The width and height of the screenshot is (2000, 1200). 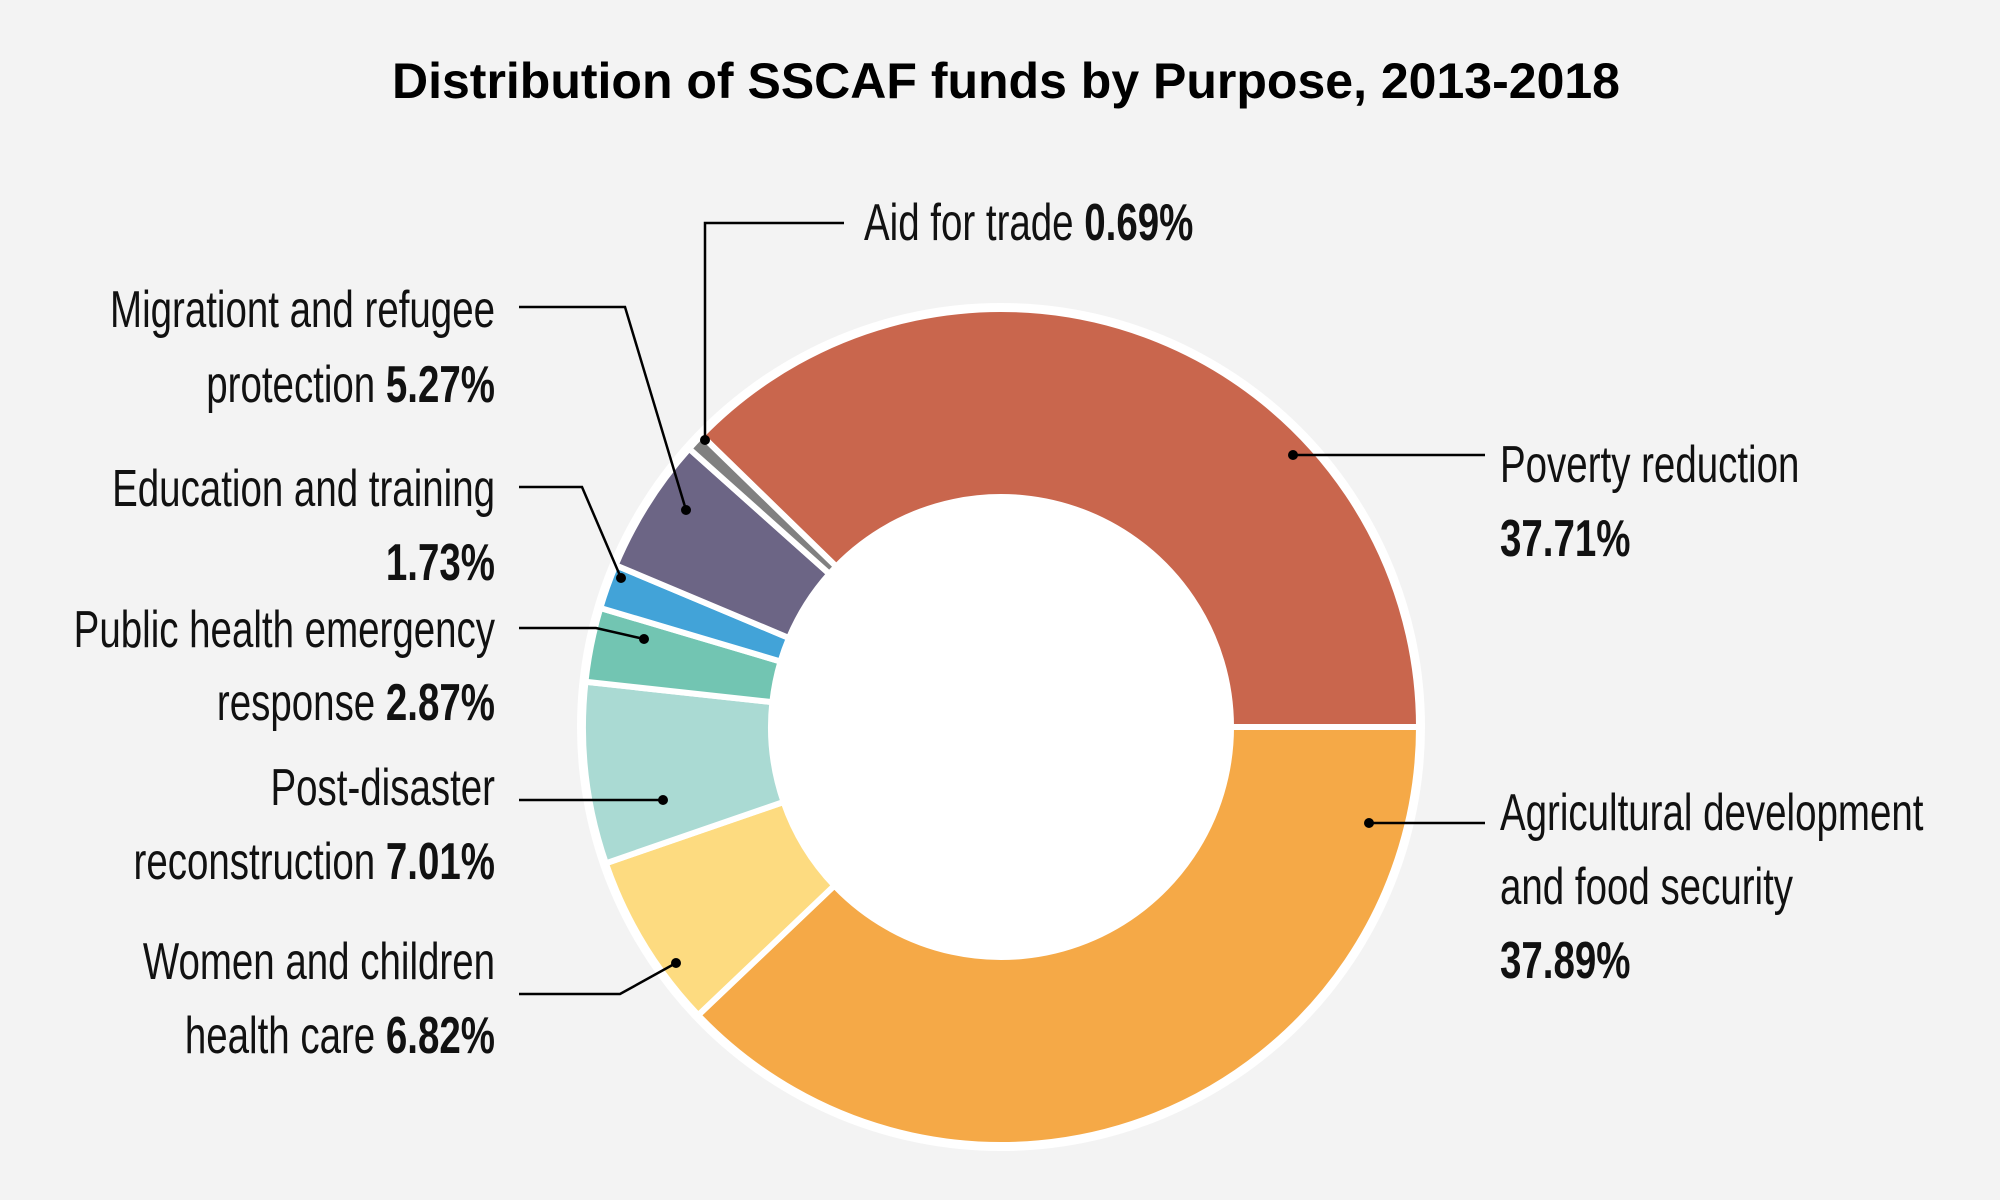 What do you see at coordinates (676, 963) in the screenshot?
I see `leader-dot-women` at bounding box center [676, 963].